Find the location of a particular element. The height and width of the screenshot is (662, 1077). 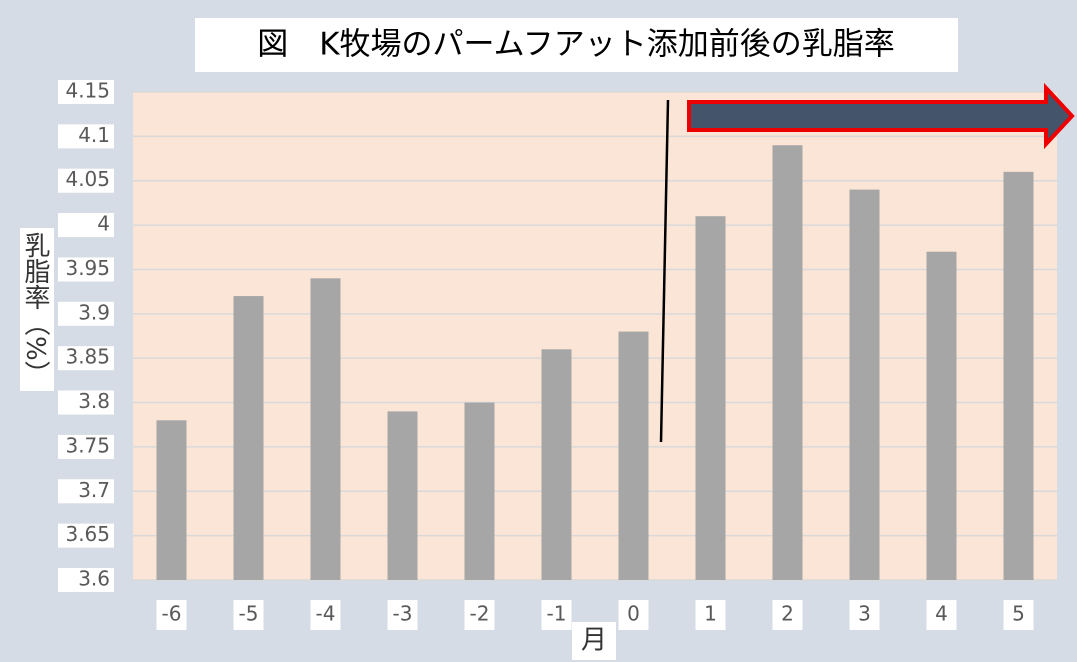

chart-title: 図 K牧場のパームフアット添加前後の乳脂率 is located at coordinates (576, 45).